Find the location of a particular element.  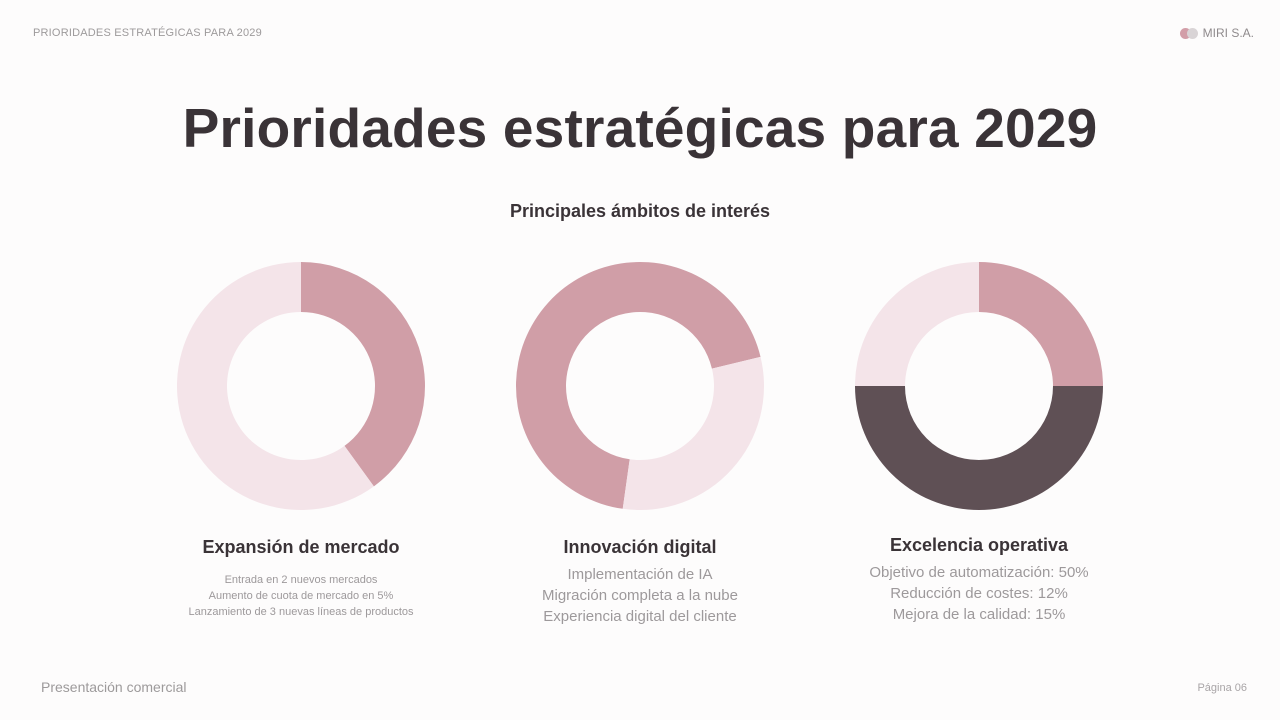

page-number: Página 06 is located at coordinates (1222, 688).